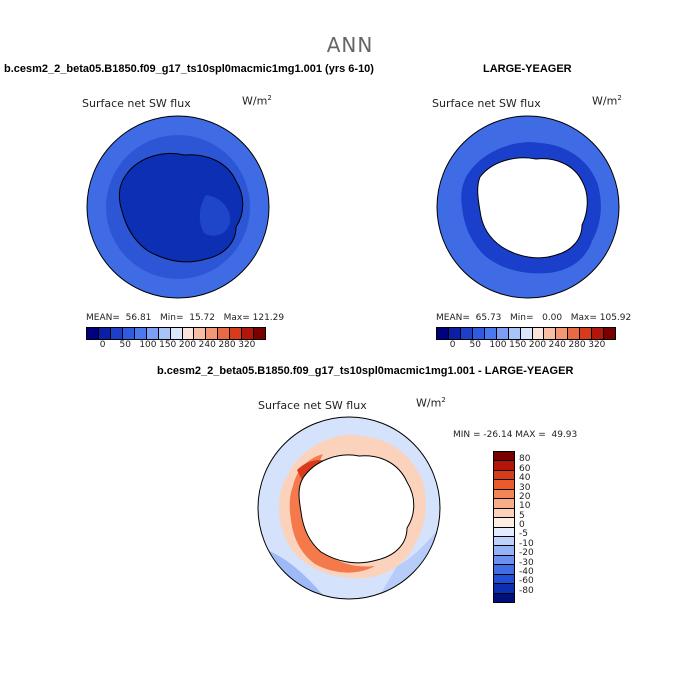  What do you see at coordinates (525, 468) in the screenshot?
I see `colorbar-tick-label: 60` at bounding box center [525, 468].